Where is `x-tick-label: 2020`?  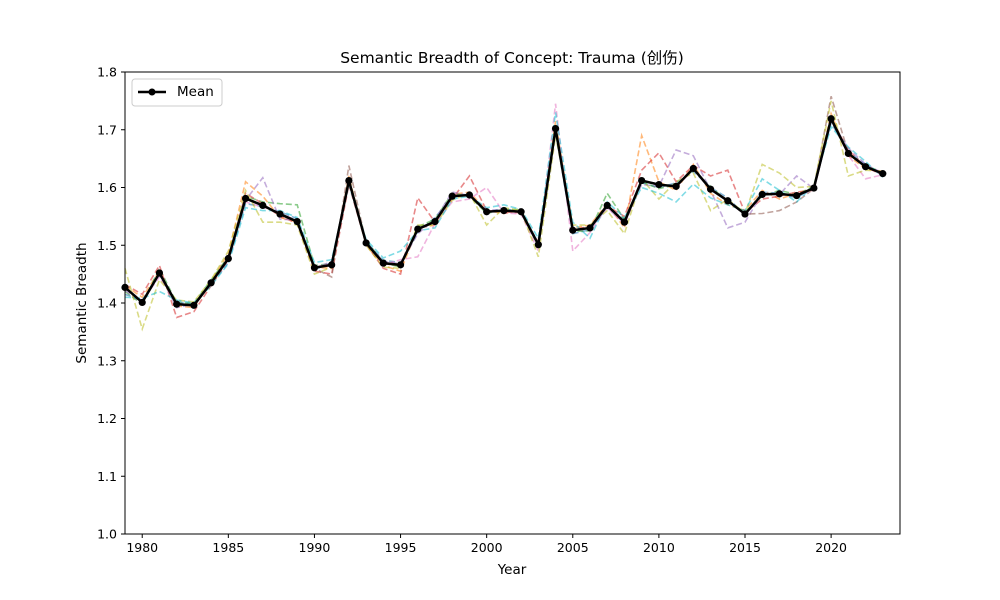
x-tick-label: 2020 is located at coordinates (831, 547).